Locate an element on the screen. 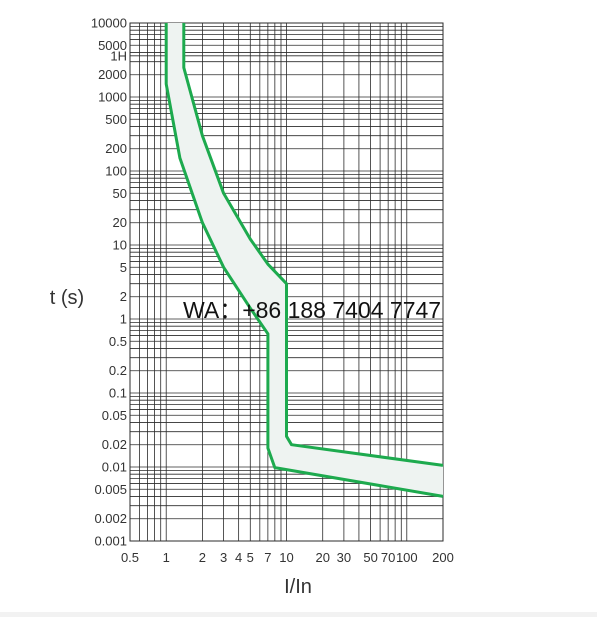  x-tick-label: 50 is located at coordinates (370, 557).